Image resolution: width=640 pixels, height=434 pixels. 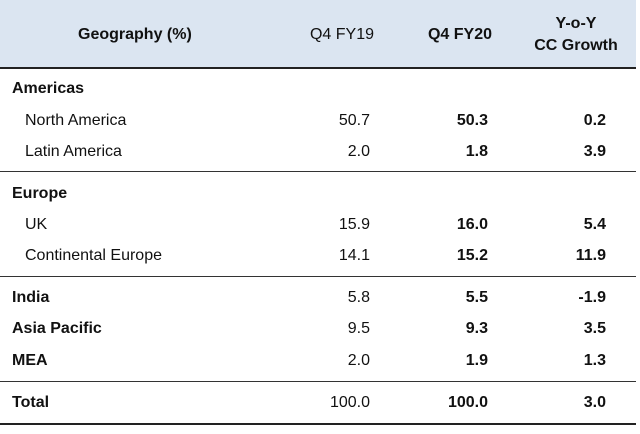 I want to click on header-q4fy19: Q4 FY19, so click(x=341, y=34).